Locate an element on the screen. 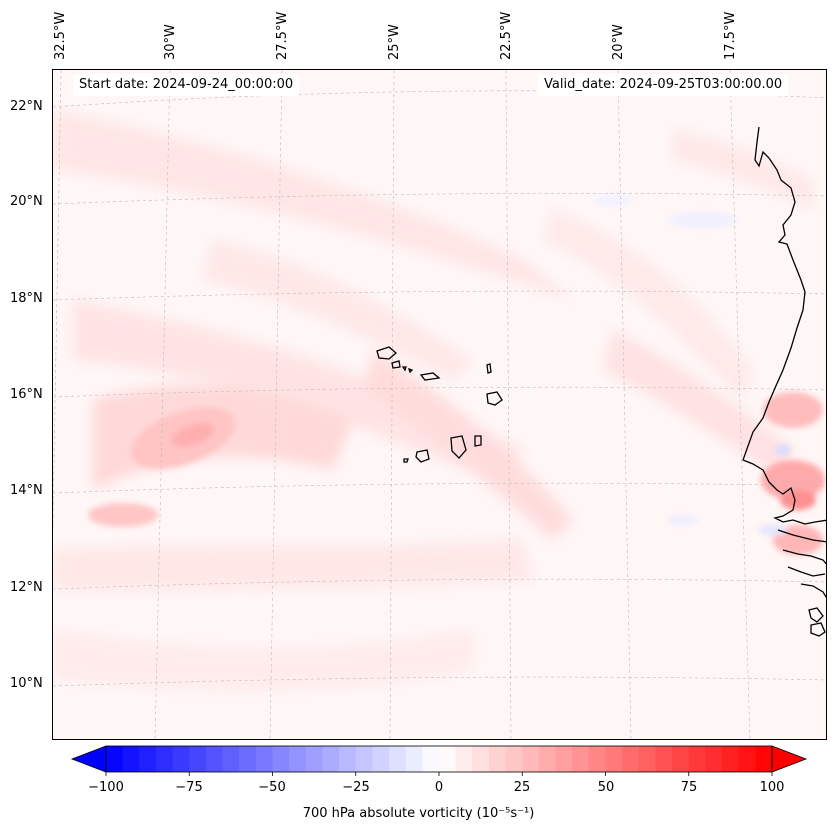  colorbar-high-extend is located at coordinates (789, 759).